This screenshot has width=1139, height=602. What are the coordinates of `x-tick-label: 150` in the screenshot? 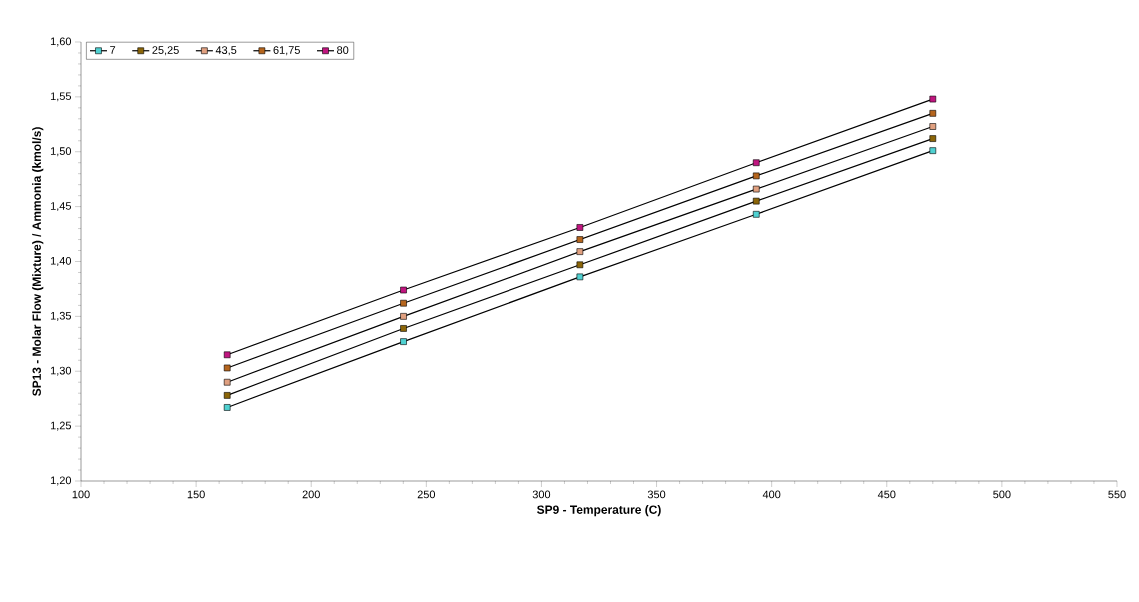 It's located at (196, 494).